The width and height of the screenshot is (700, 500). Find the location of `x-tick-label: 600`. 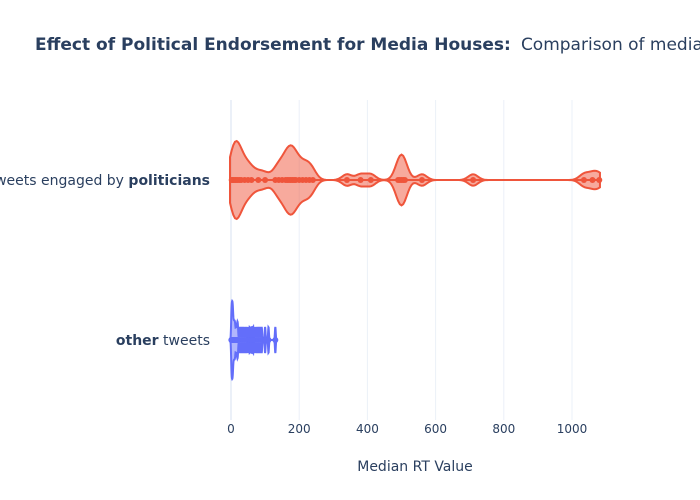

x-tick-label: 600 is located at coordinates (435, 429).